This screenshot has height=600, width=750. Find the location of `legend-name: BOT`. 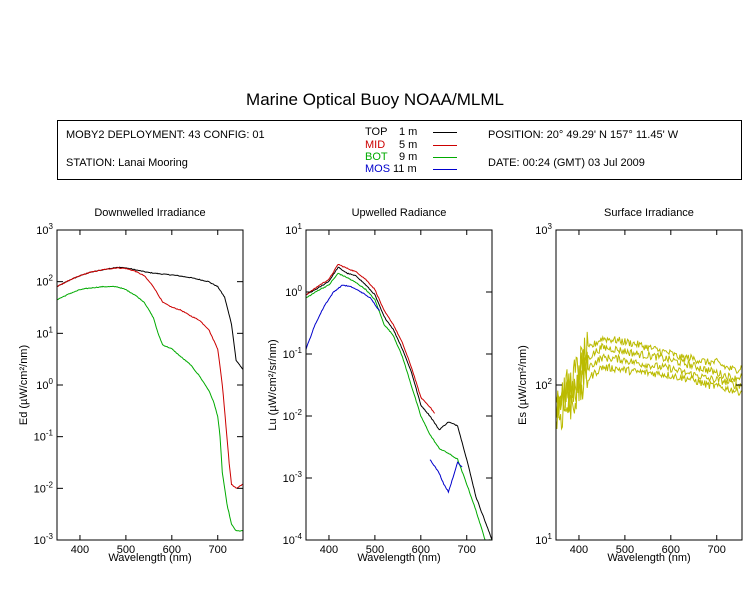

legend-name: BOT is located at coordinates (376, 157).